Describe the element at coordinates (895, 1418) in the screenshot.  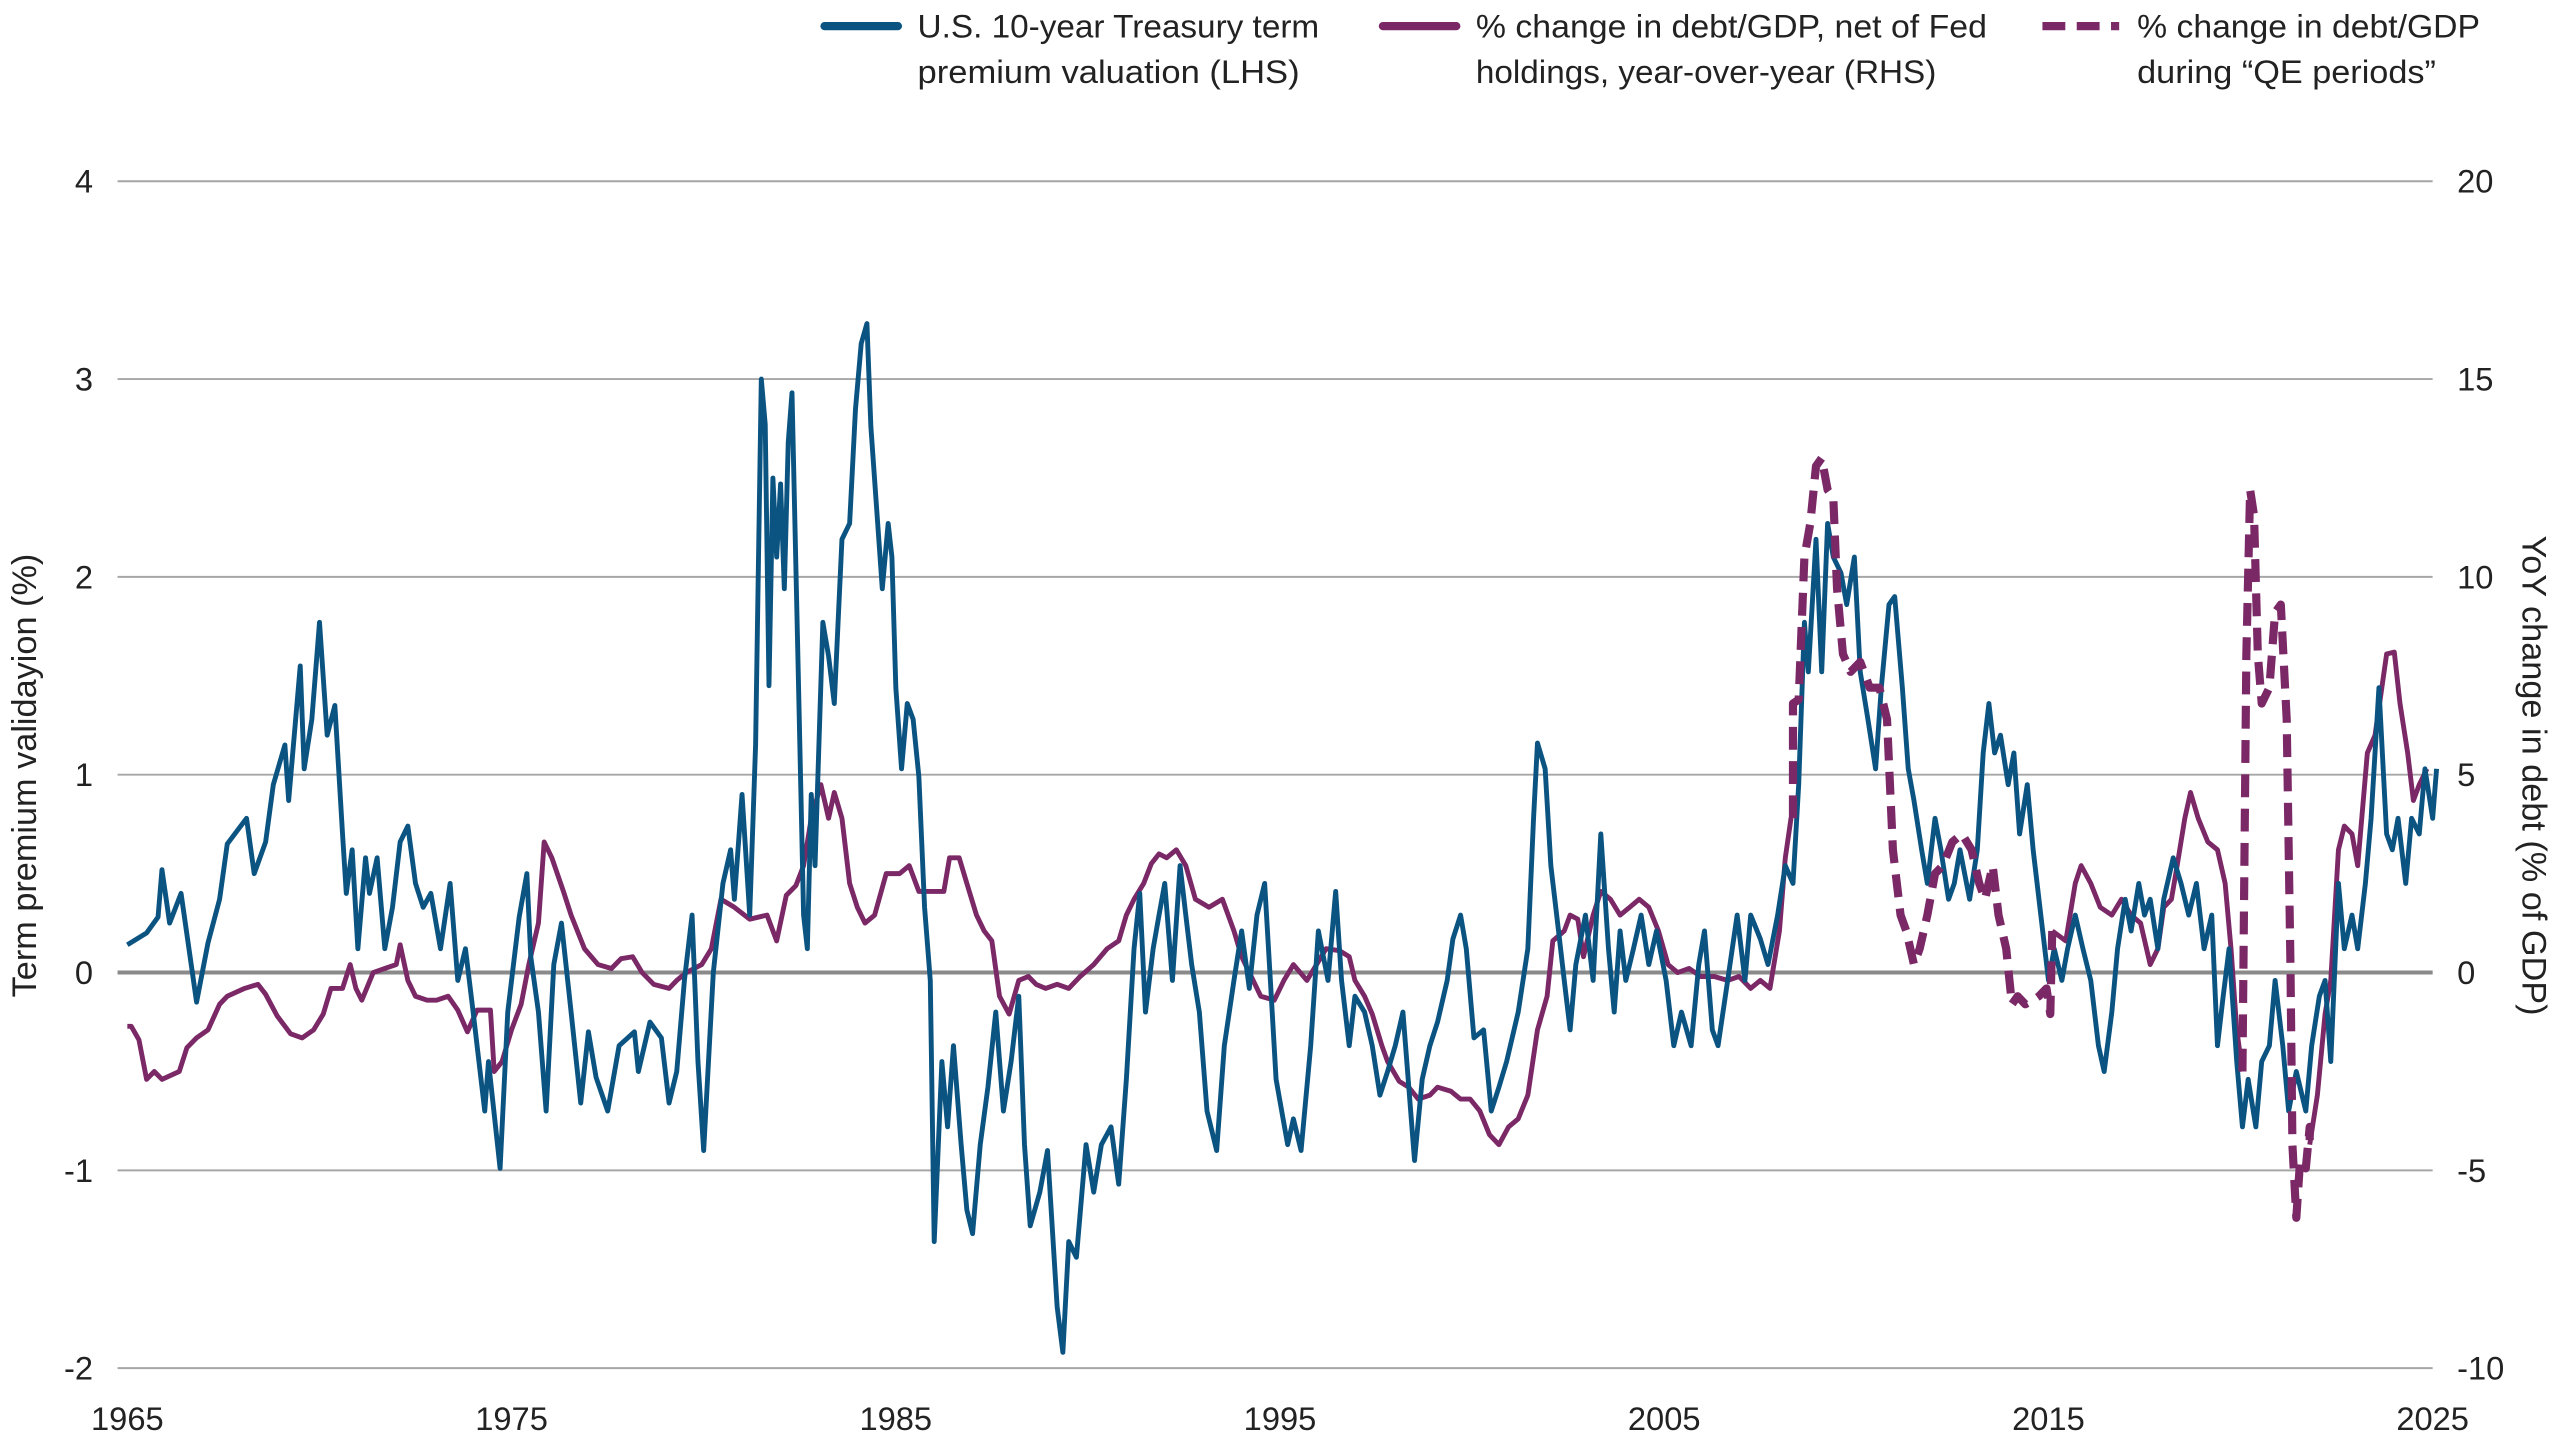
I see `x-tick-label: 1985` at that location.